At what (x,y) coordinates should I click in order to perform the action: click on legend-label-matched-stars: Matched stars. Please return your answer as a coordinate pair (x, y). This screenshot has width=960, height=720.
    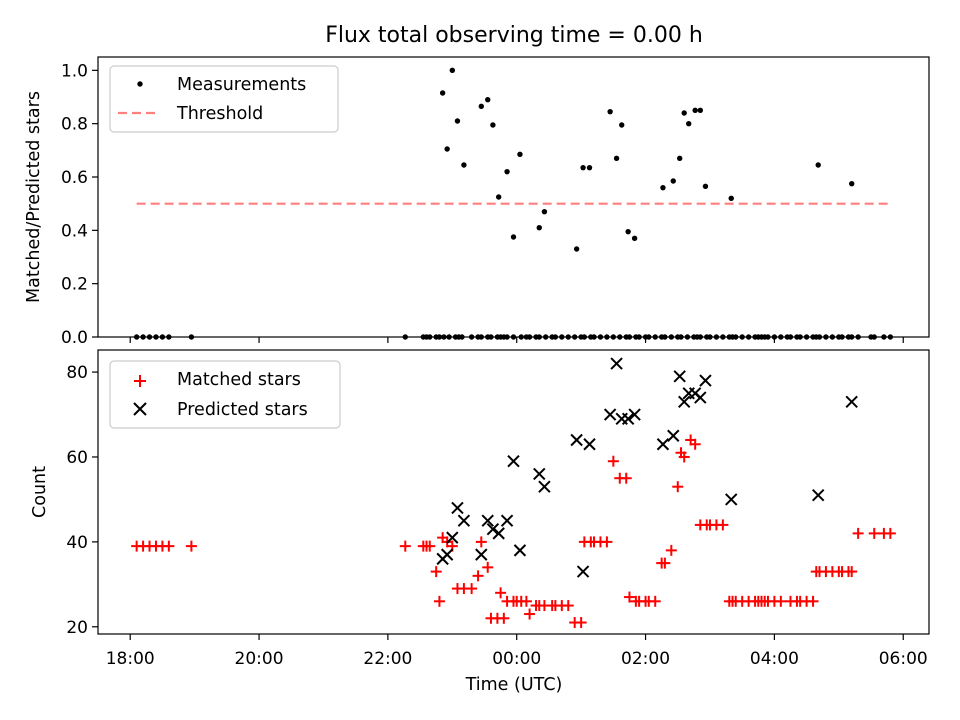
    Looking at the image, I should click on (239, 380).